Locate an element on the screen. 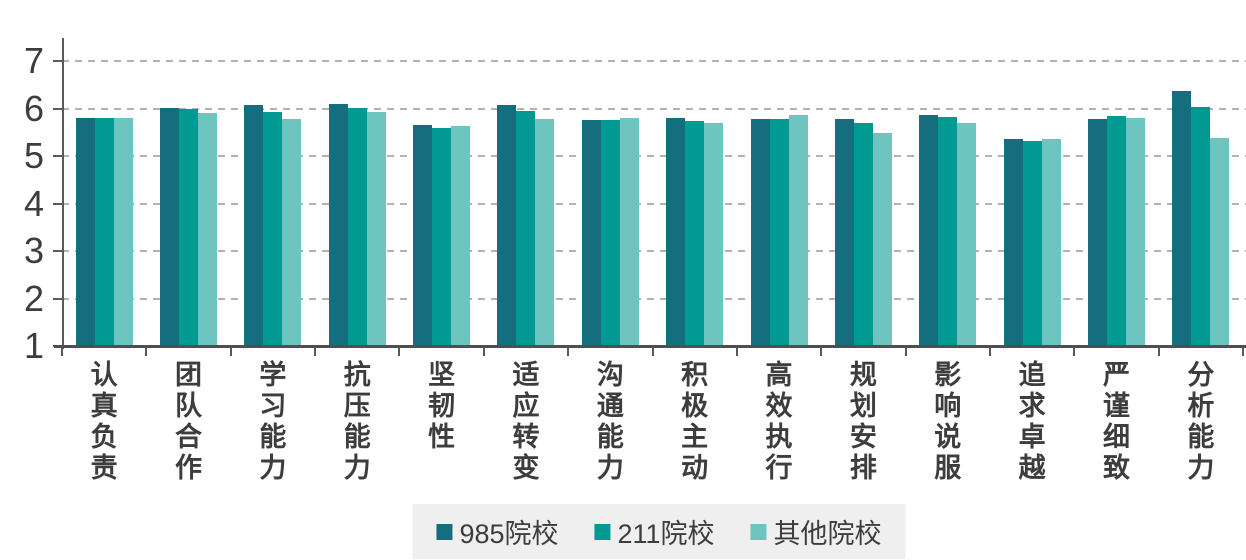  y-axis-label: 1 is located at coordinates (33, 345).